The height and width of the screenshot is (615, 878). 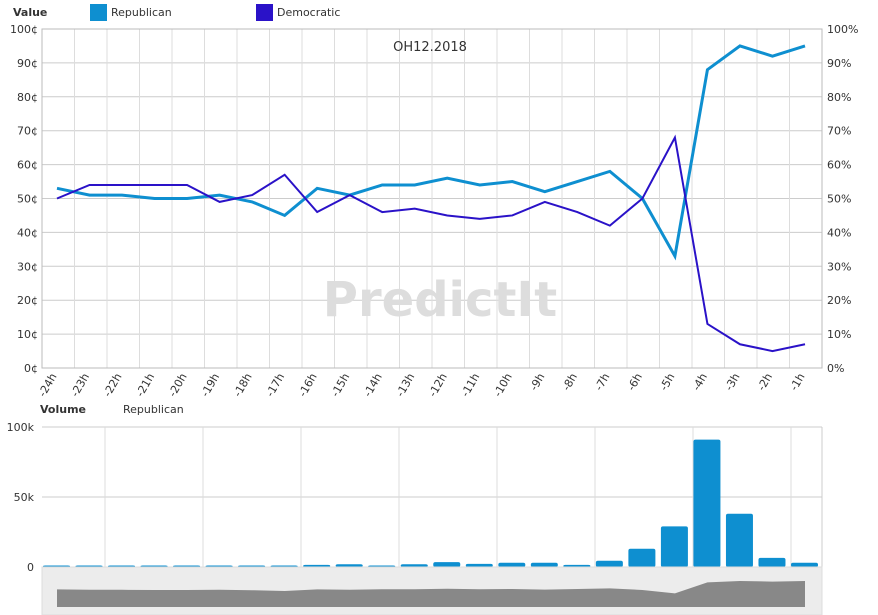 What do you see at coordinates (839, 165) in the screenshot?
I see `y-tick-right: 60%` at bounding box center [839, 165].